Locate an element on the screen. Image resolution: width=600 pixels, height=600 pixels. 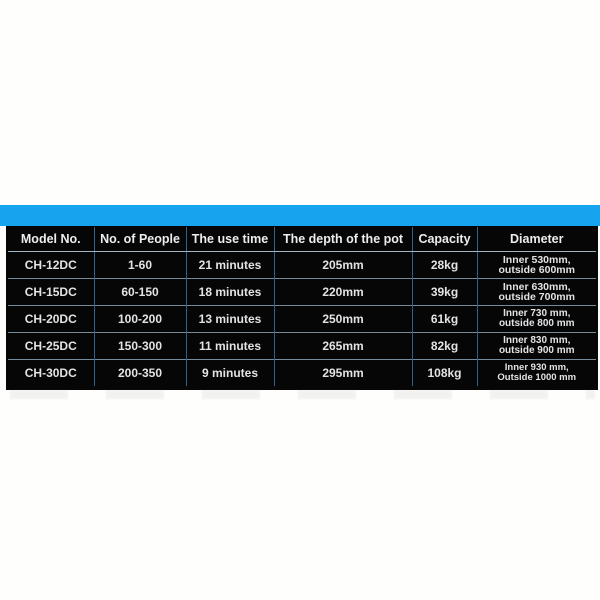
column-header-diameter: Diameter is located at coordinates (536, 239).